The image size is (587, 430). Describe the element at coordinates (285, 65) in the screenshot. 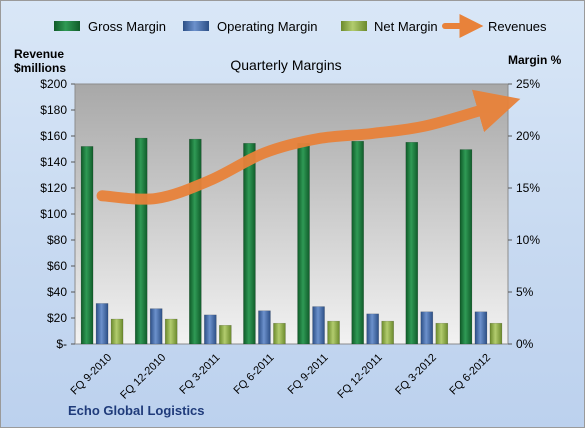

I see `chart-title: Quarterly Margins` at that location.